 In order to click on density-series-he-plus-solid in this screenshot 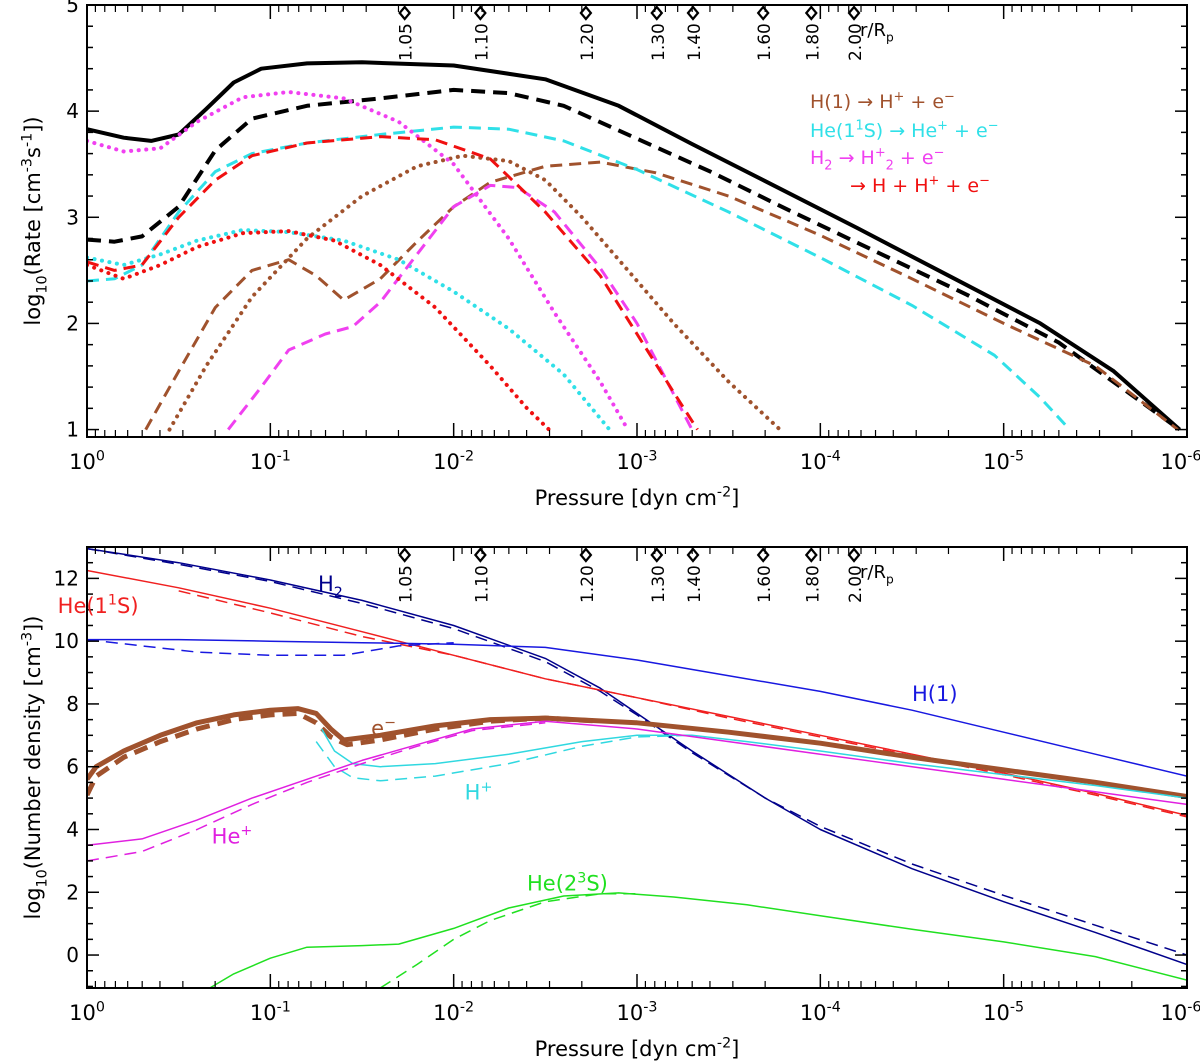, I will do `click(637, 783)`.